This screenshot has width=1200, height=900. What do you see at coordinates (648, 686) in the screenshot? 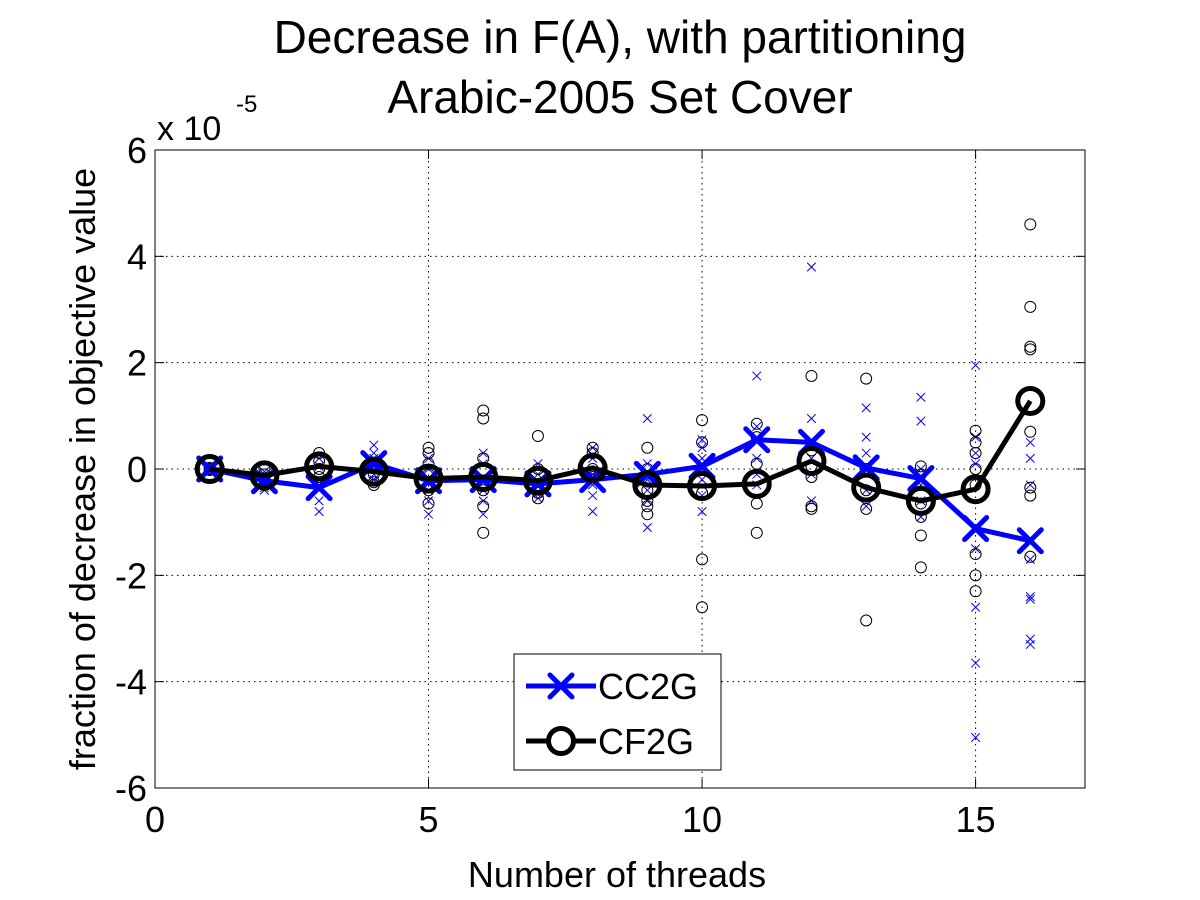
I see `legend-label: CC2G` at bounding box center [648, 686].